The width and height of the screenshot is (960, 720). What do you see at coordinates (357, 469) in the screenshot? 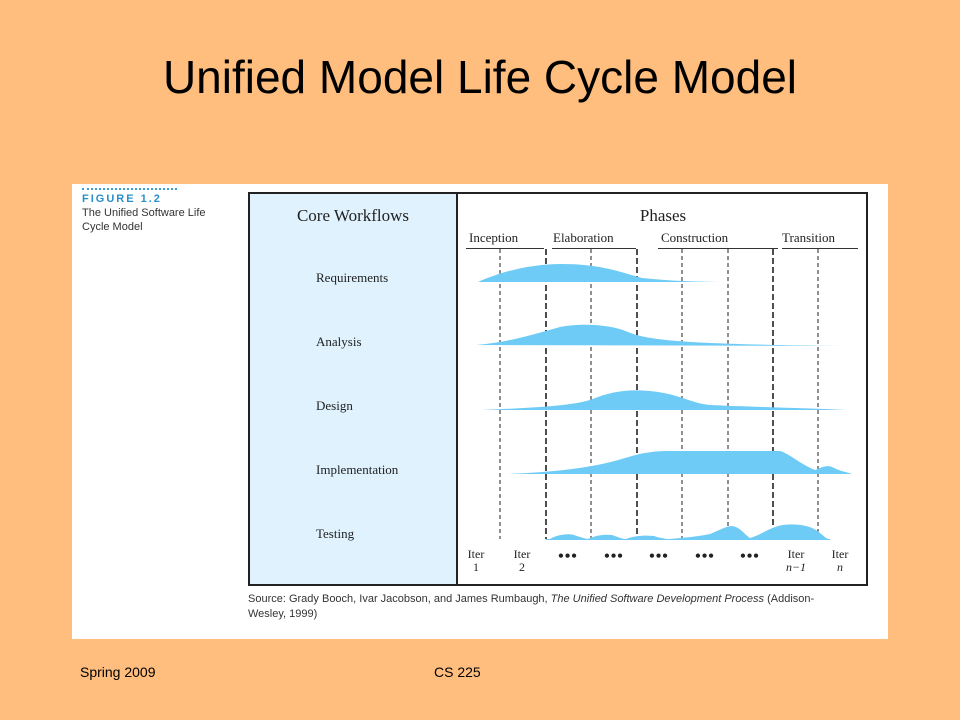
I see `workflow-label-implementation: Implementation` at bounding box center [357, 469].